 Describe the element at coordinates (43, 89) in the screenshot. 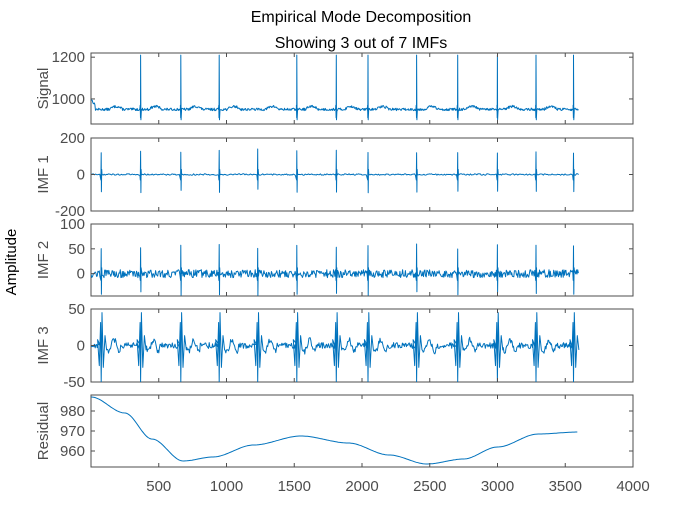

I see `panel-ylabel-signal: Signal` at that location.